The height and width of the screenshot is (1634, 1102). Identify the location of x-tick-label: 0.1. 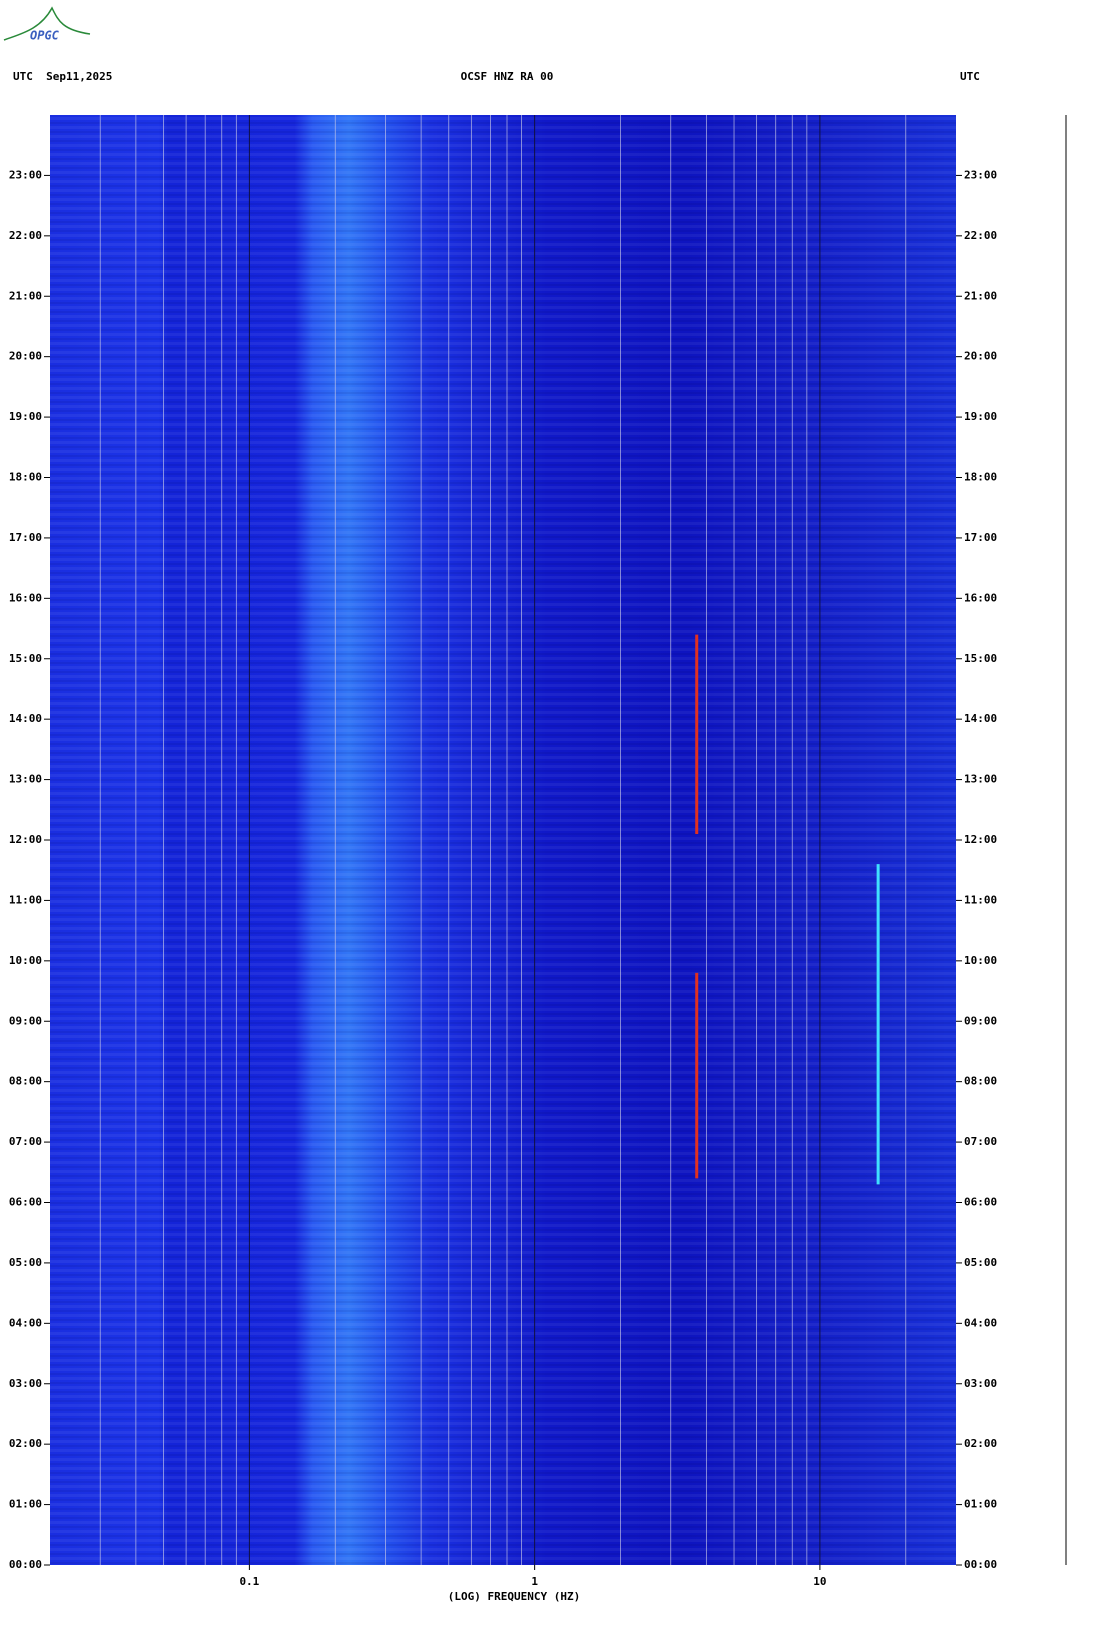
(249, 1581).